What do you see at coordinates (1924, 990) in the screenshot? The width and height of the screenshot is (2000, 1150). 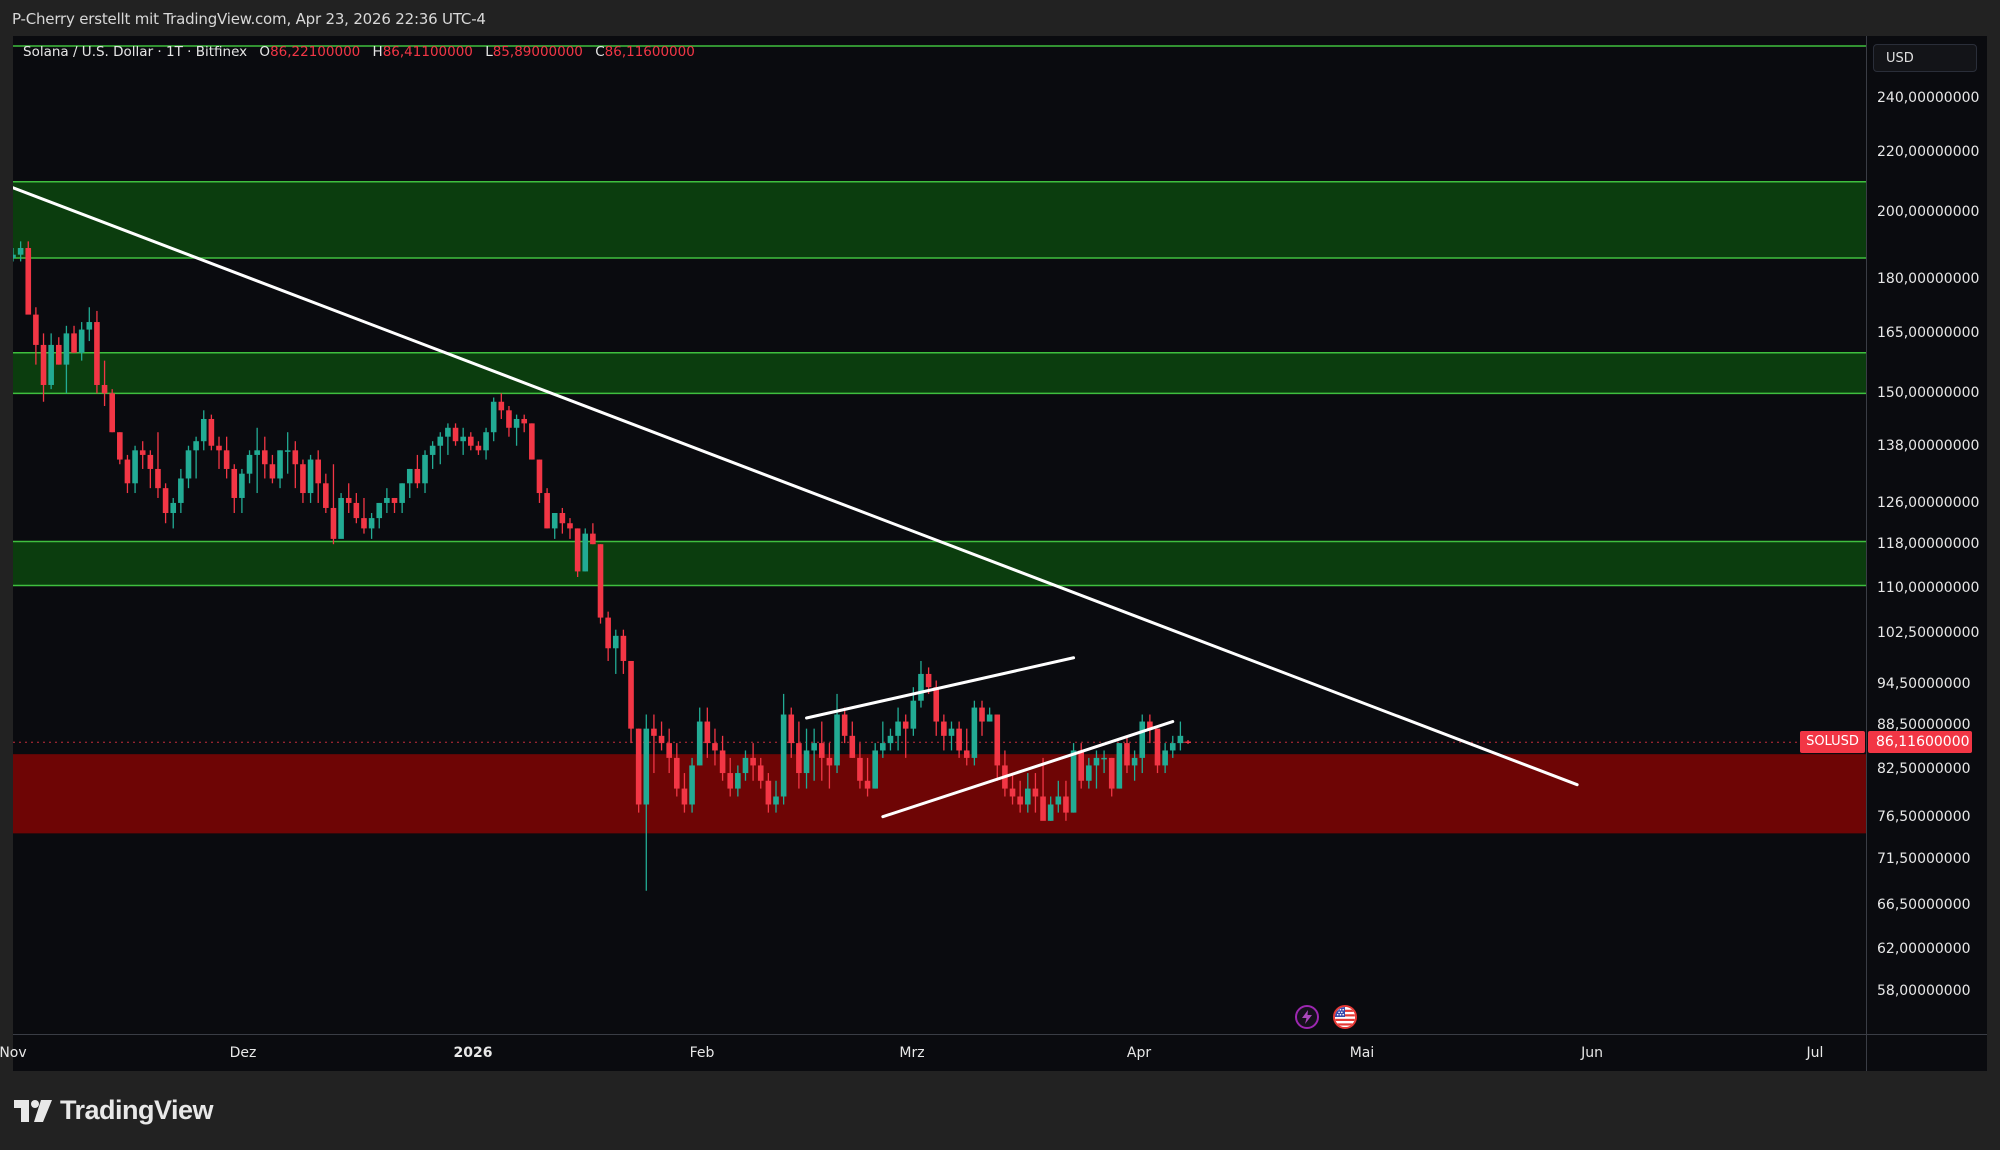 I see `price-tick: 58,00000000` at bounding box center [1924, 990].